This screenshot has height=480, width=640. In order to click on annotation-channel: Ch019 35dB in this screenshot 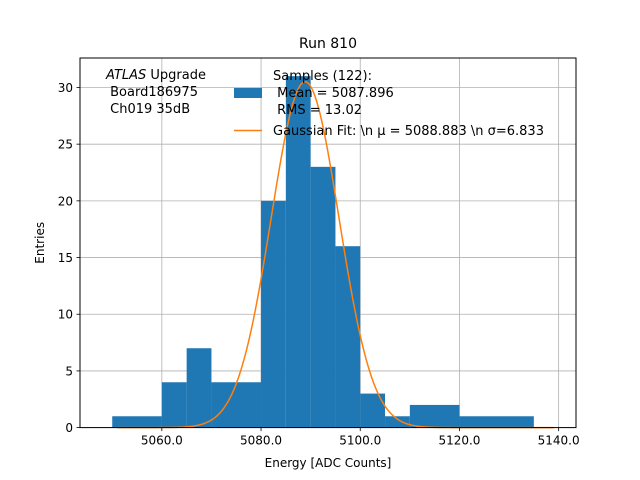, I will do `click(148, 109)`.